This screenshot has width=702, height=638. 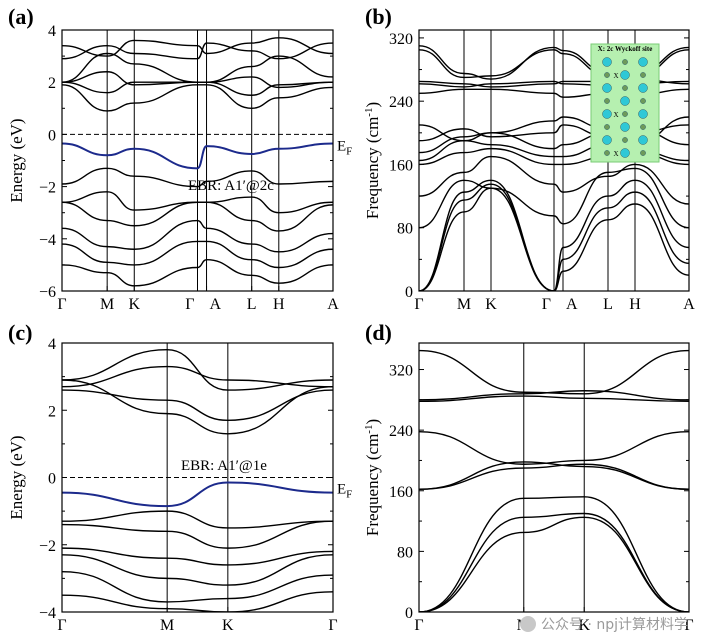 What do you see at coordinates (231, 186) in the screenshot?
I see `ebr-annotation: EBR: A1′@2c` at bounding box center [231, 186].